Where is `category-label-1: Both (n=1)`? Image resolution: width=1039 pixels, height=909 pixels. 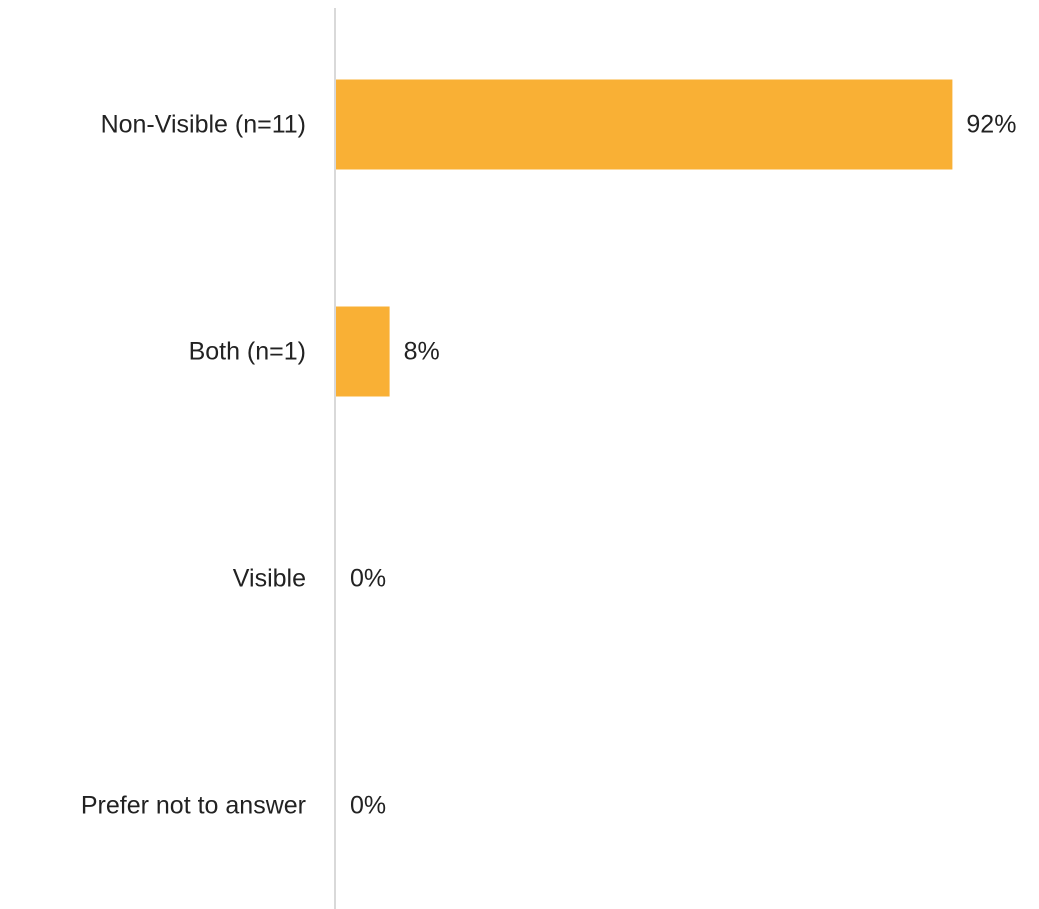
category-label-1: Both (n=1) is located at coordinates (247, 352).